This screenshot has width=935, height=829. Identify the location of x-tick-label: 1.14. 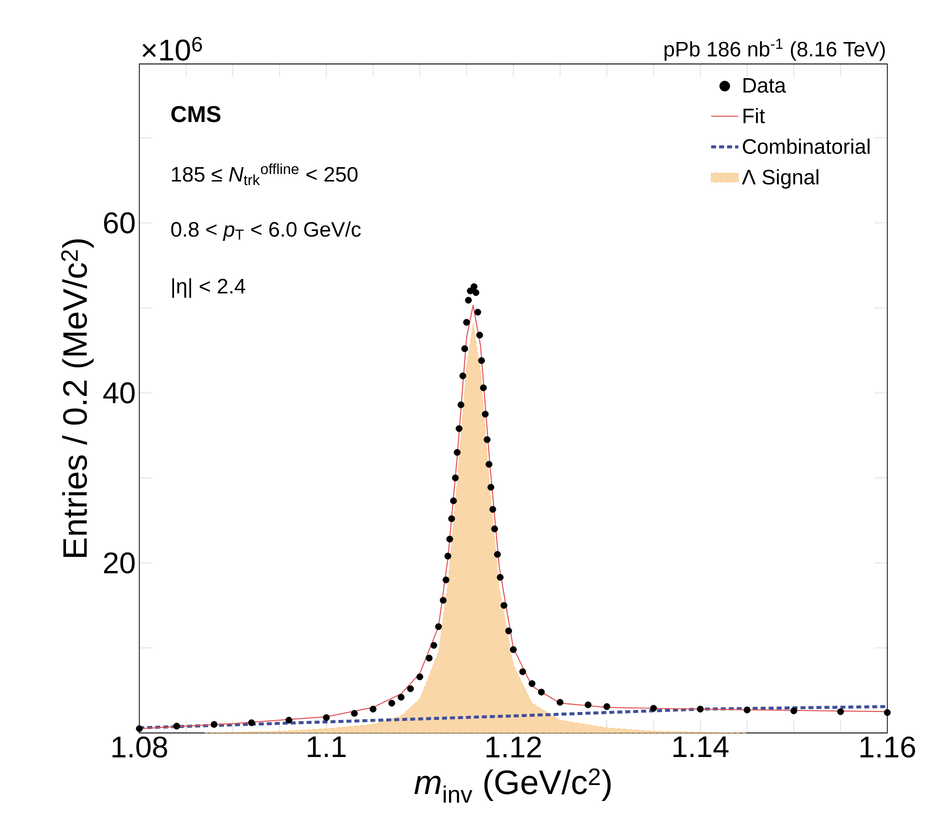
(701, 747).